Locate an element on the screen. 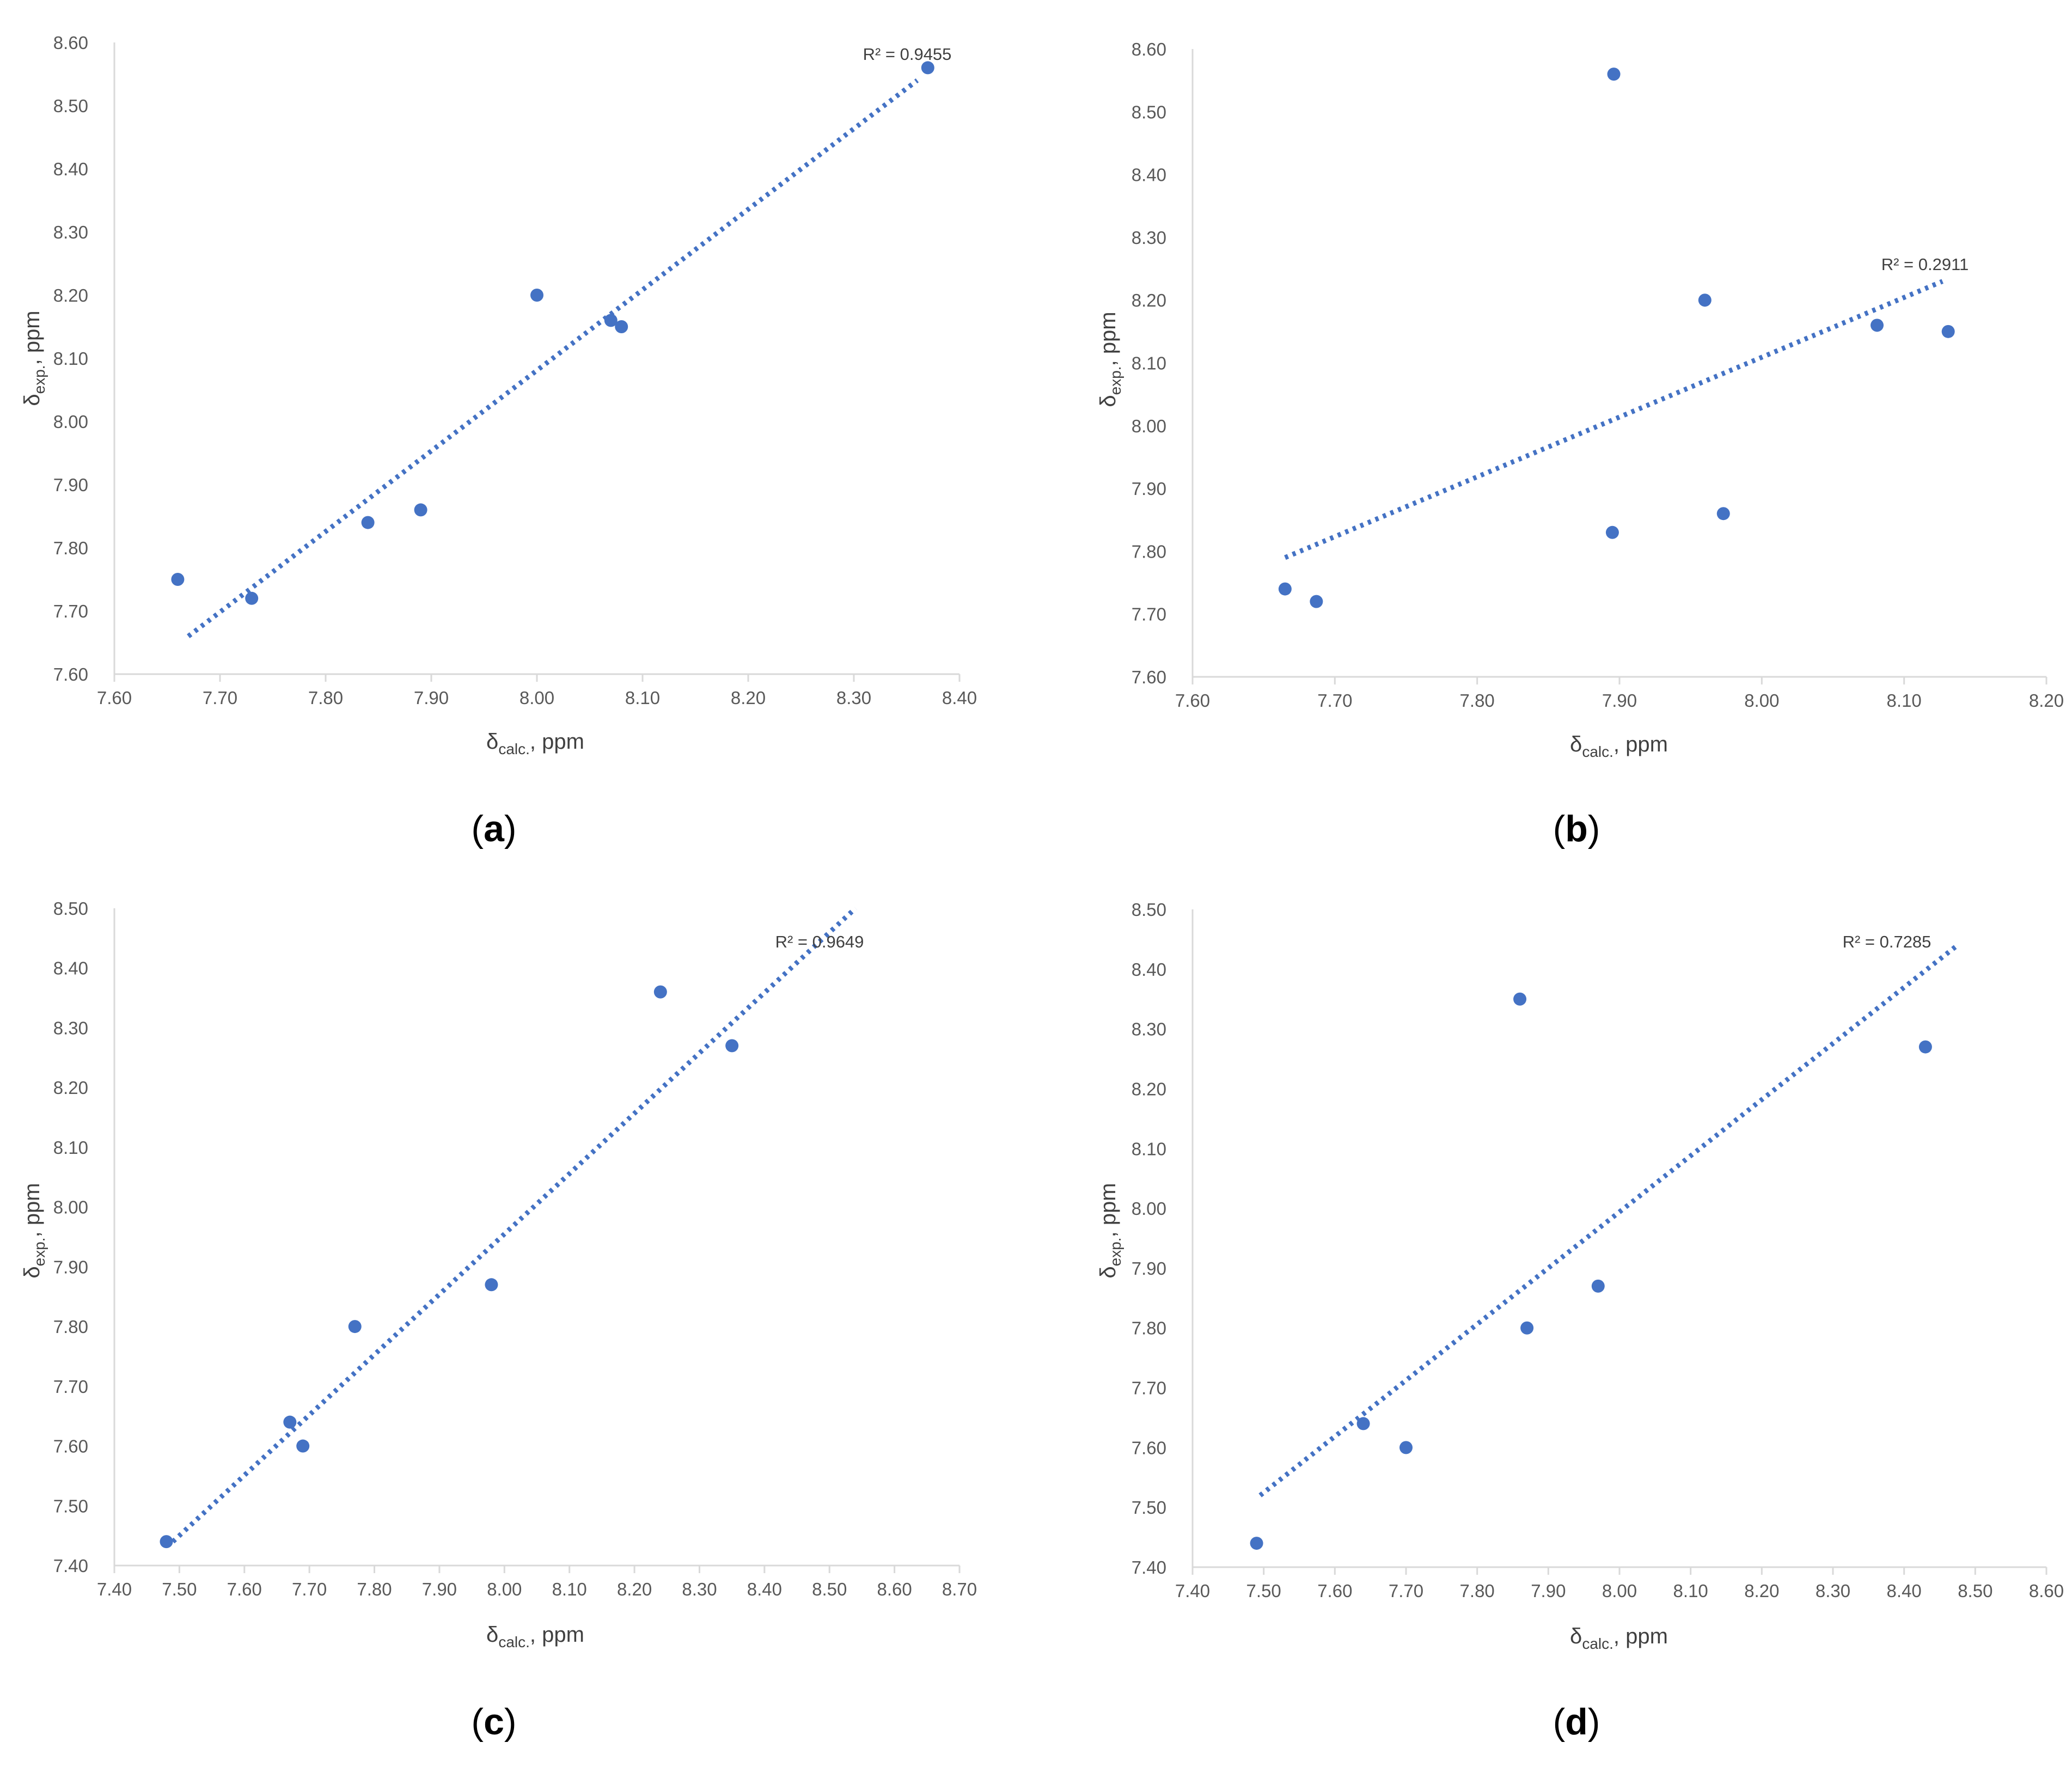 This screenshot has height=1767, width=2072. x-tick-label: 8.60 is located at coordinates (894, 1589).